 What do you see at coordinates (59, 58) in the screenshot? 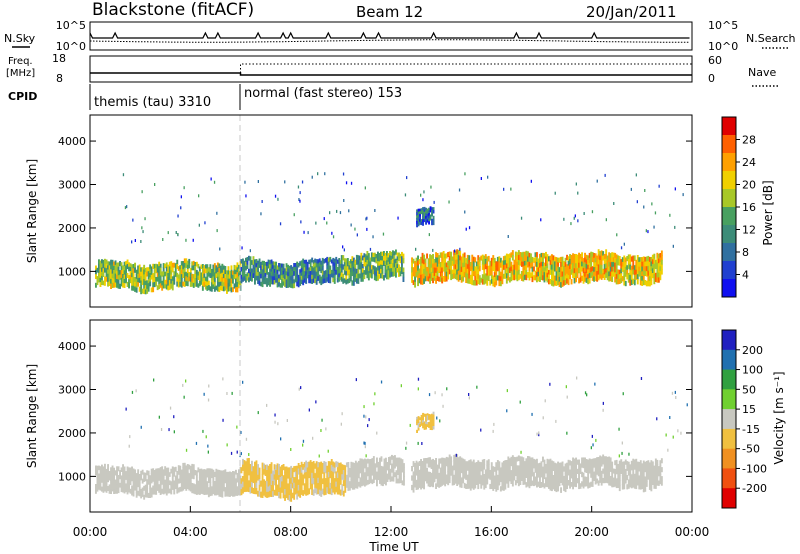
I see `freq-left-tick-top: 18` at bounding box center [59, 58].